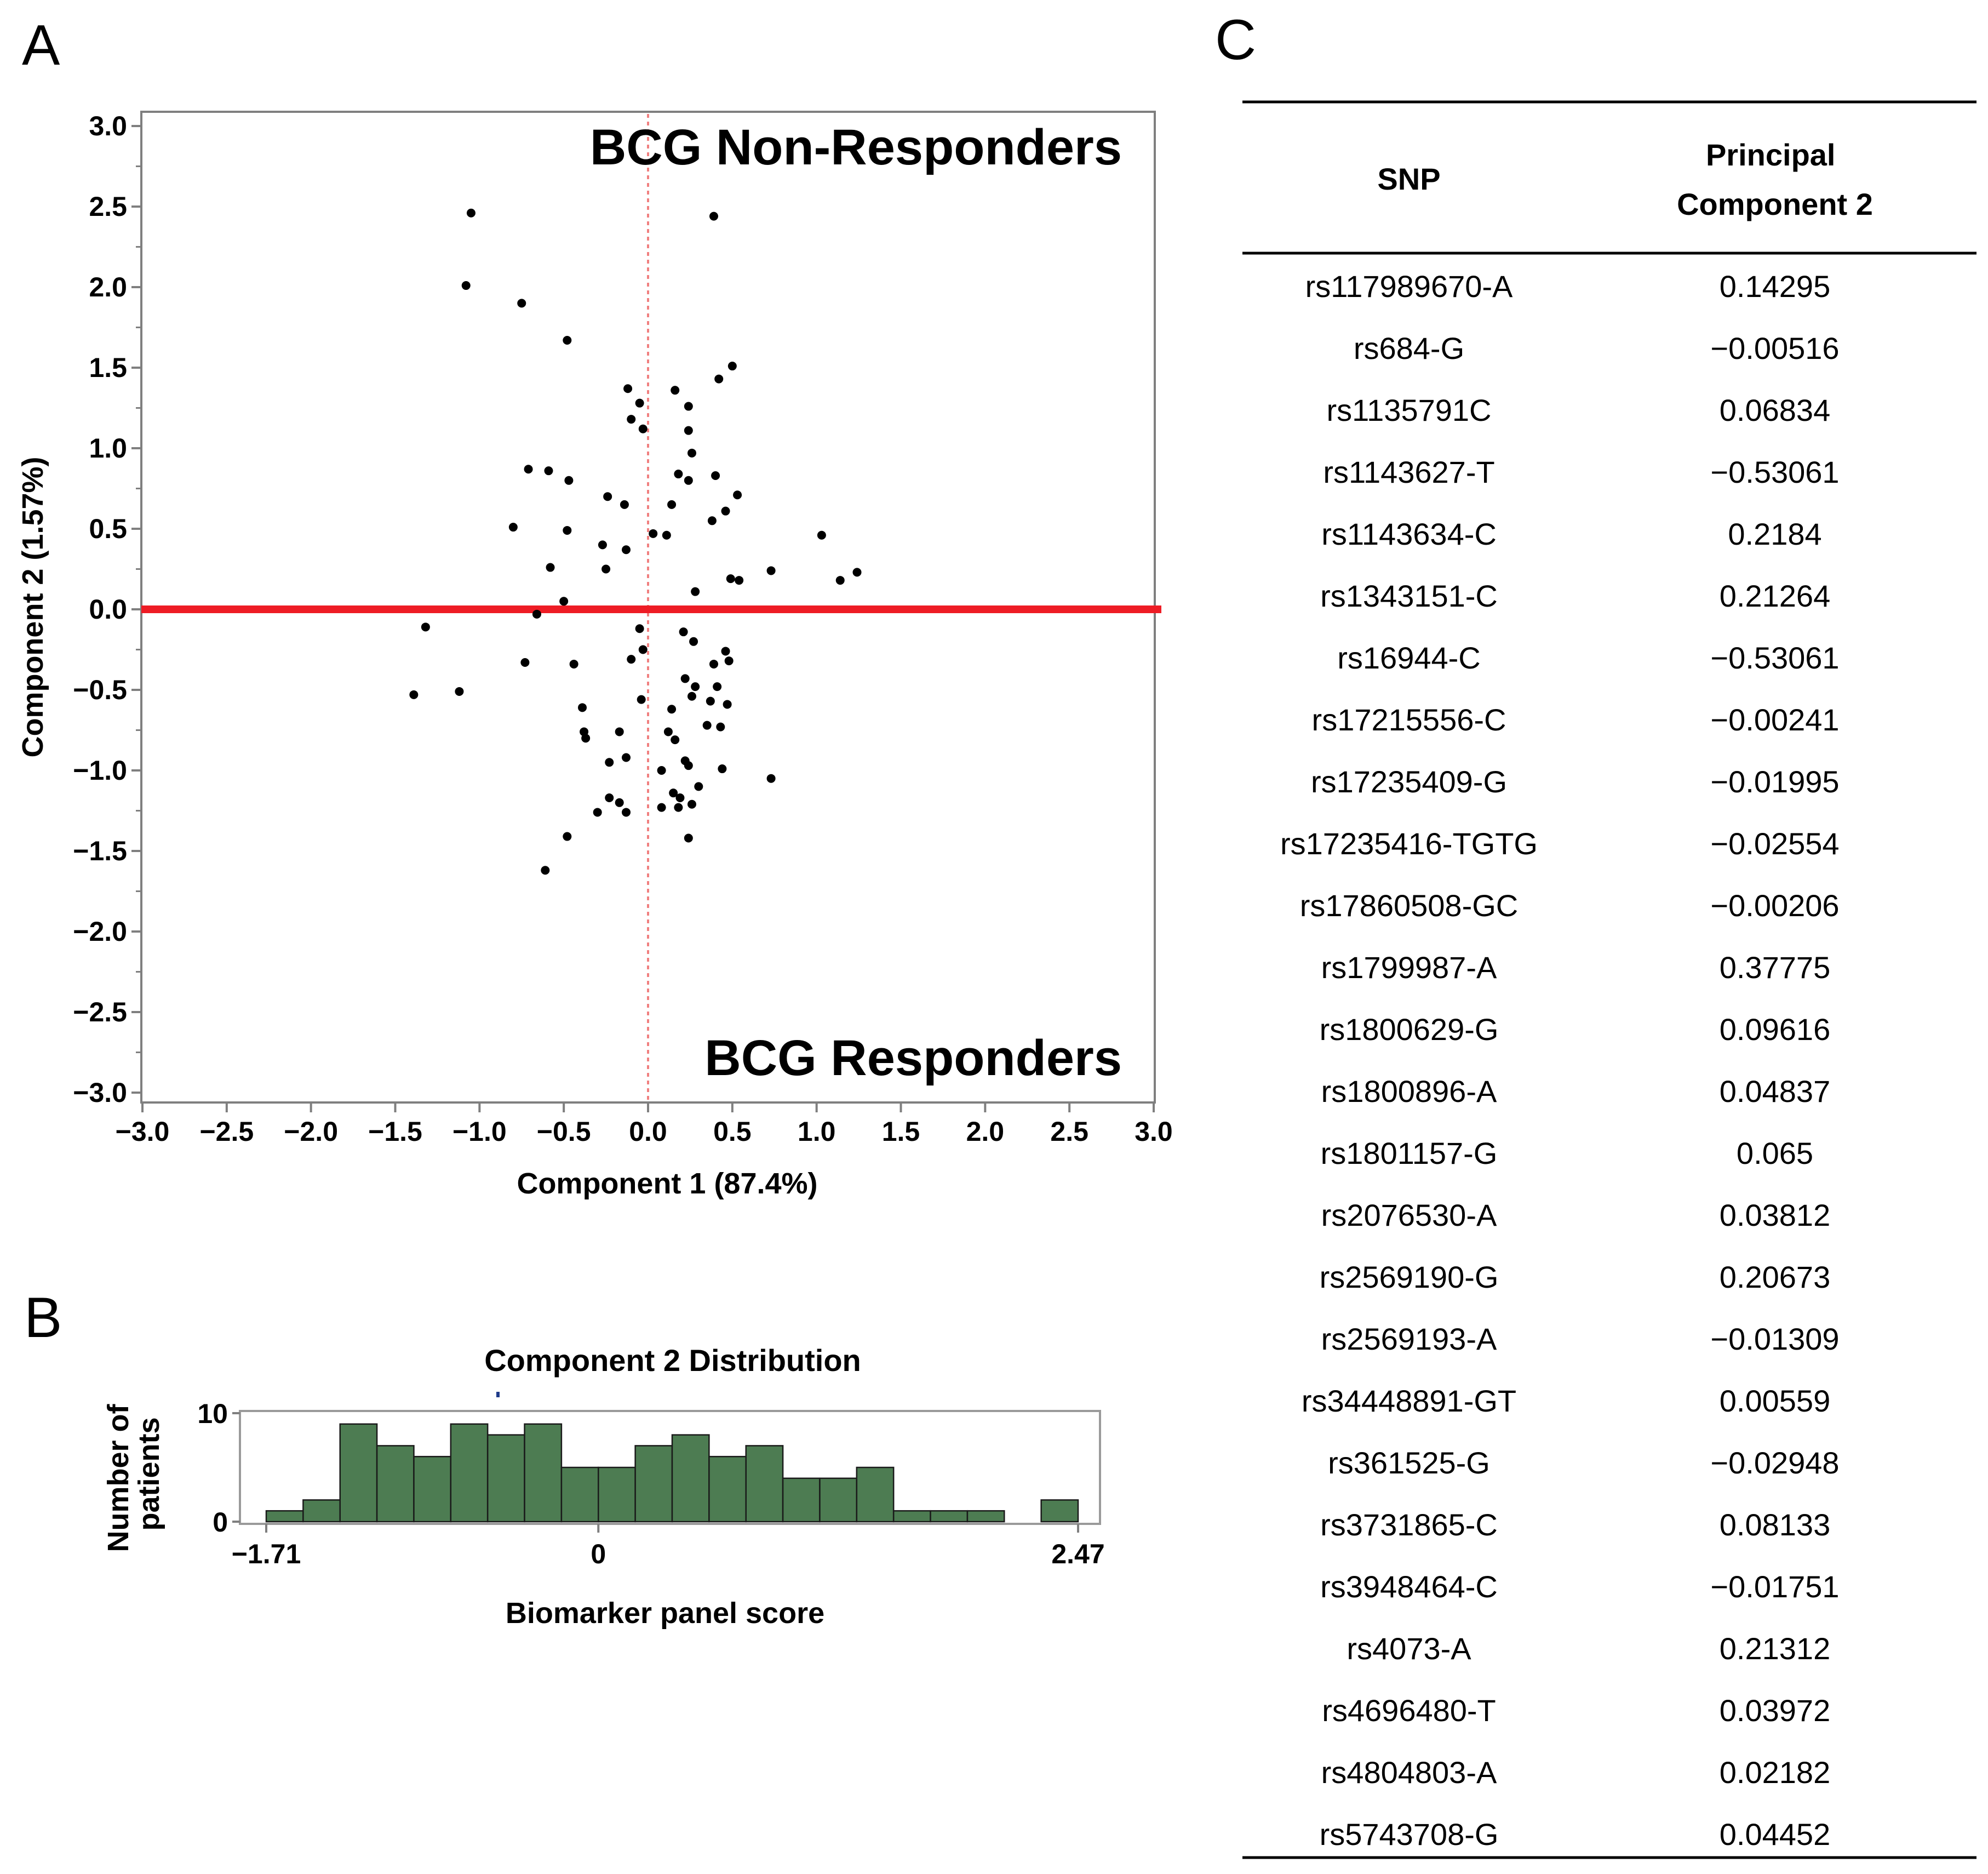  Describe the element at coordinates (1567, 1153) in the screenshot. I see `table-row: rs1801157-G 0.065` at that location.